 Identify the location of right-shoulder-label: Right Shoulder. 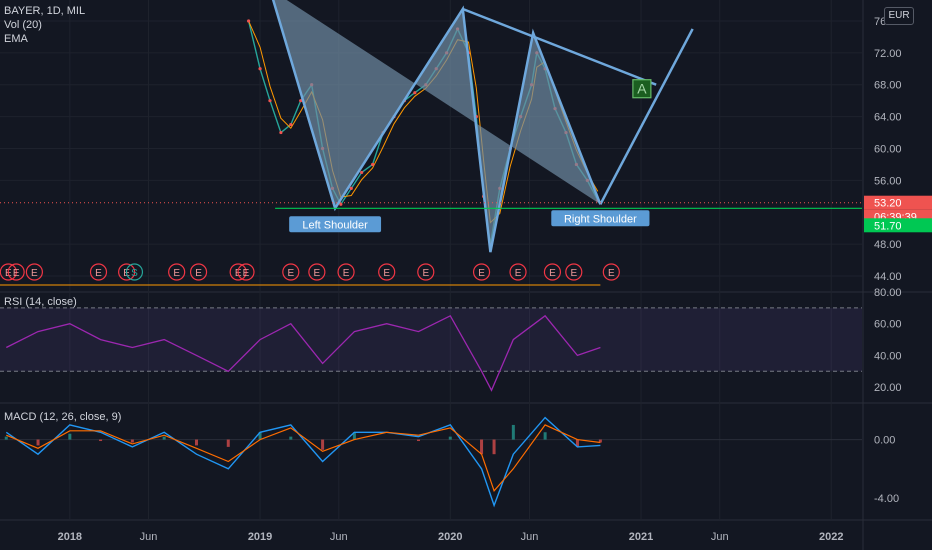
(600, 219).